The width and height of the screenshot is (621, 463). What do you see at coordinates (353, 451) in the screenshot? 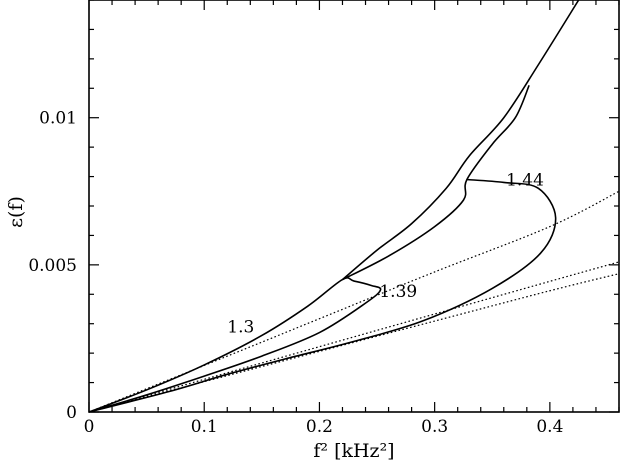
I see `x-axis-title: f² [kHz²]` at bounding box center [353, 451].